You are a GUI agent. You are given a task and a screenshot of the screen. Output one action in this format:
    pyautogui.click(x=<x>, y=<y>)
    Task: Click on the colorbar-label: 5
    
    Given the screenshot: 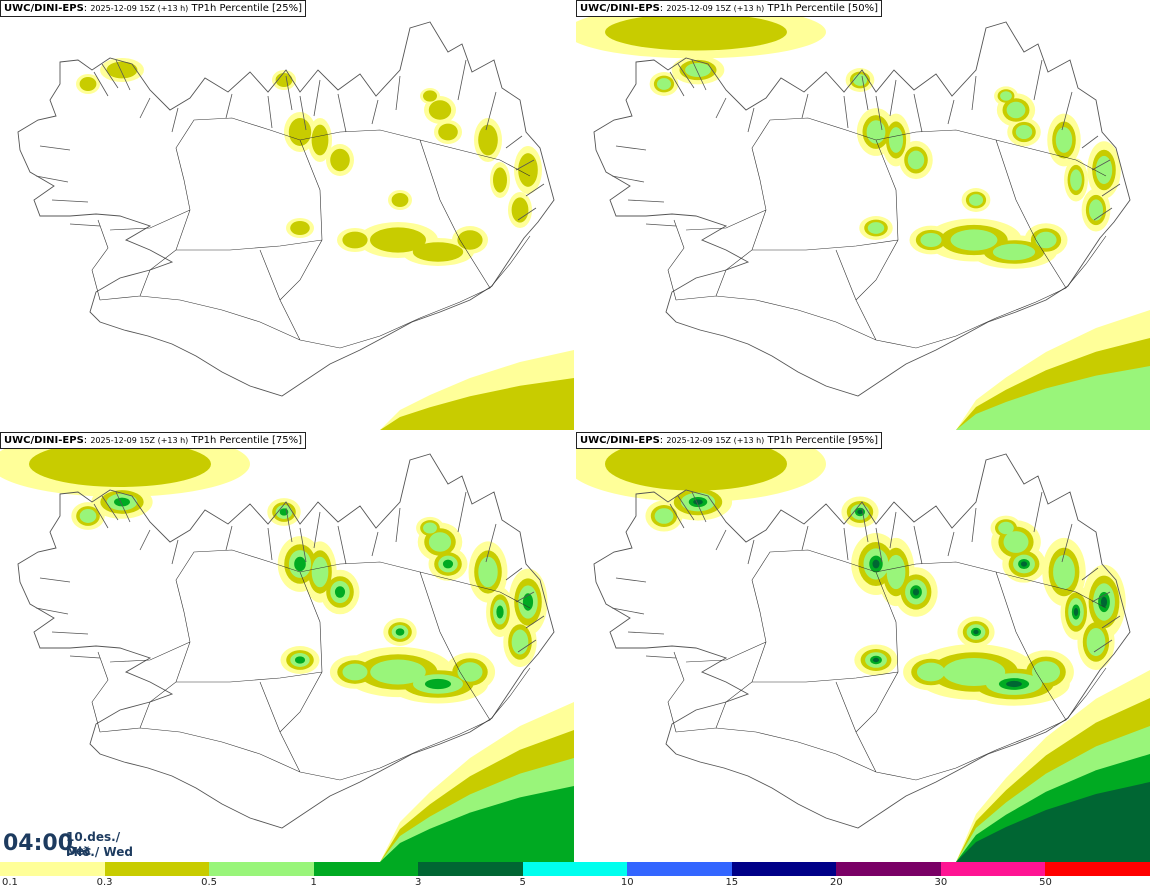 What is the action you would take?
    pyautogui.click(x=522, y=882)
    